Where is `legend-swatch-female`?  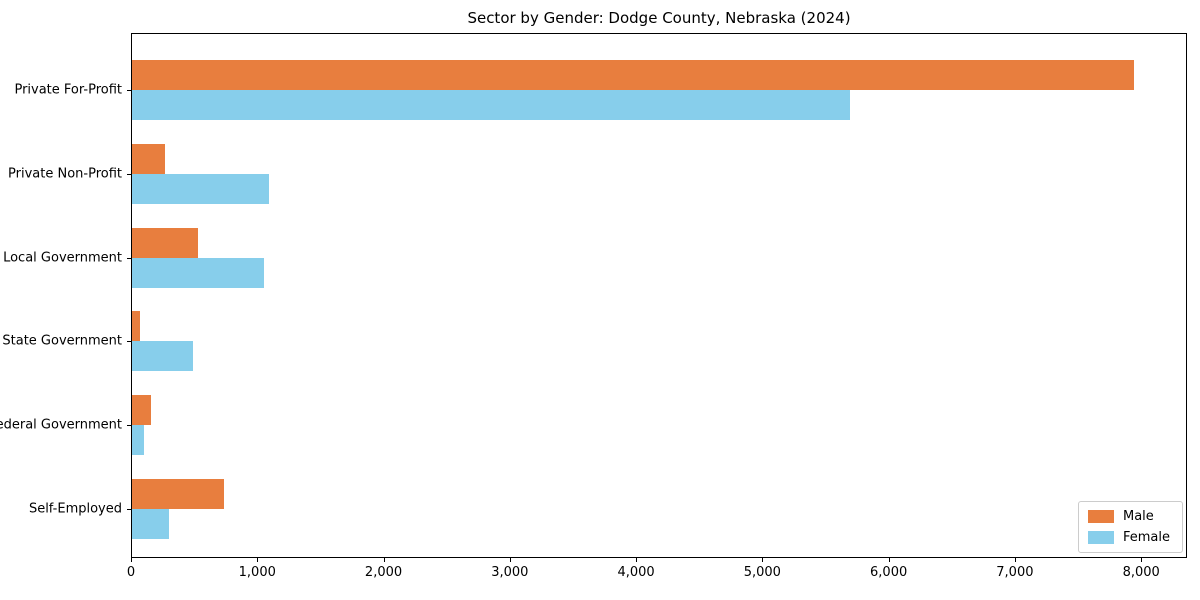 legend-swatch-female is located at coordinates (1100, 537).